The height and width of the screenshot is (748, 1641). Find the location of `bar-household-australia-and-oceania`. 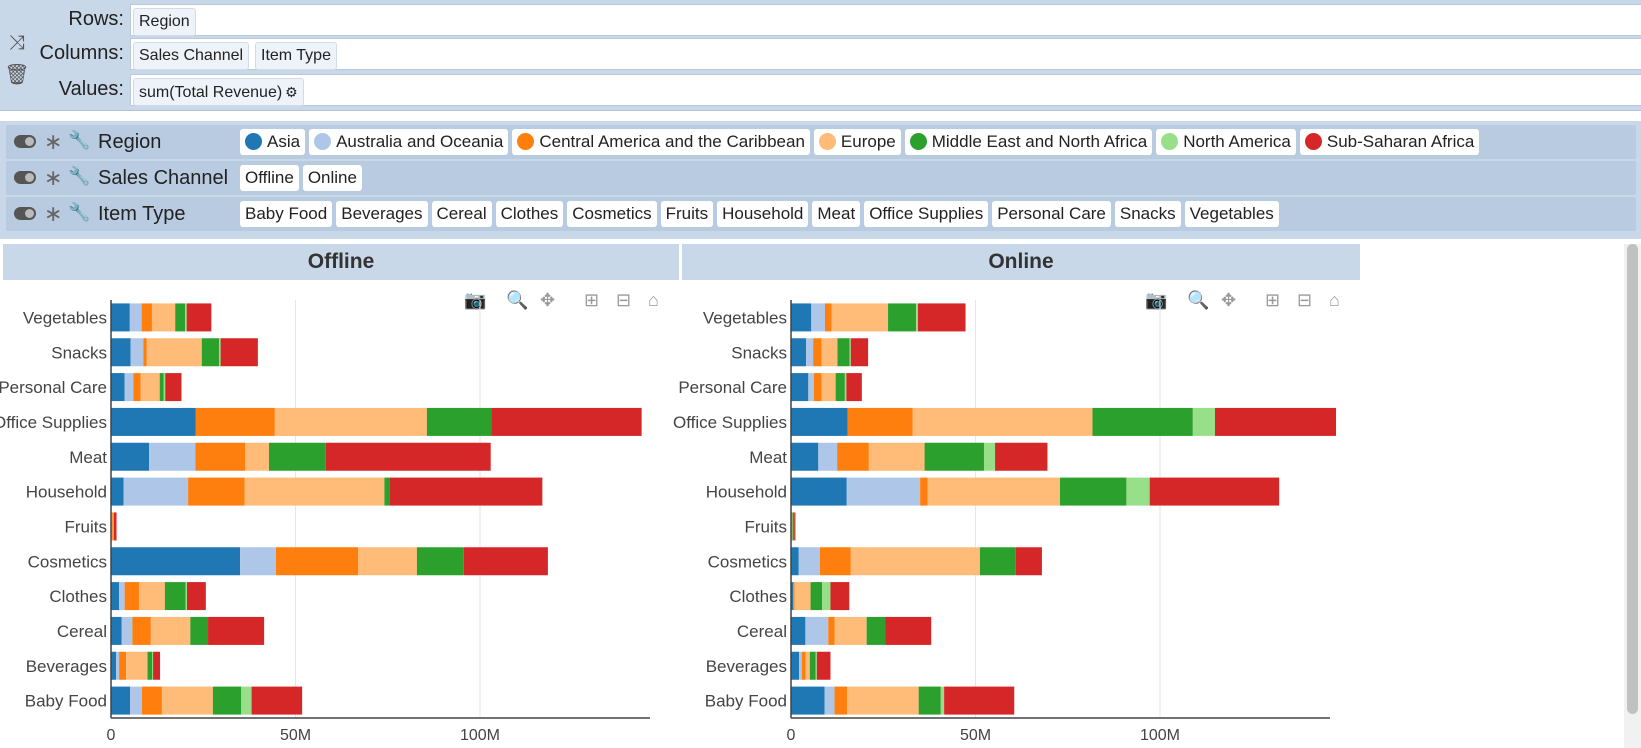

bar-household-australia-and-oceania is located at coordinates (883, 491).